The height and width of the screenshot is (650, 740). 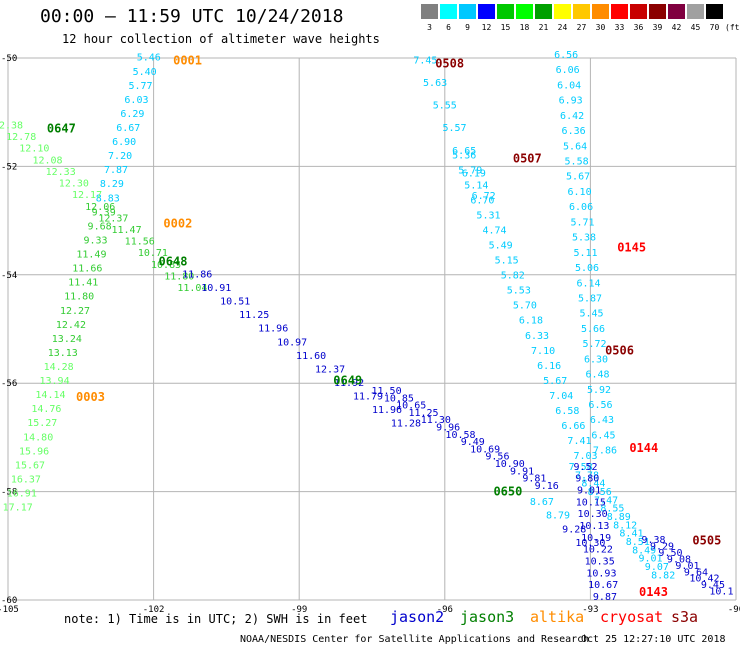 I want to click on swh-value: 7.47, so click(x=606, y=500).